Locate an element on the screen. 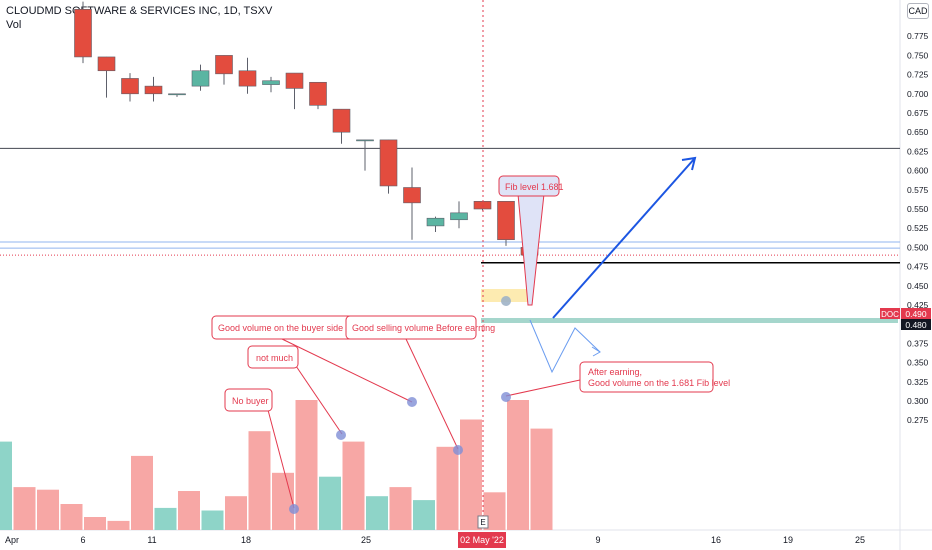  callout-box-selling is located at coordinates (411, 327).